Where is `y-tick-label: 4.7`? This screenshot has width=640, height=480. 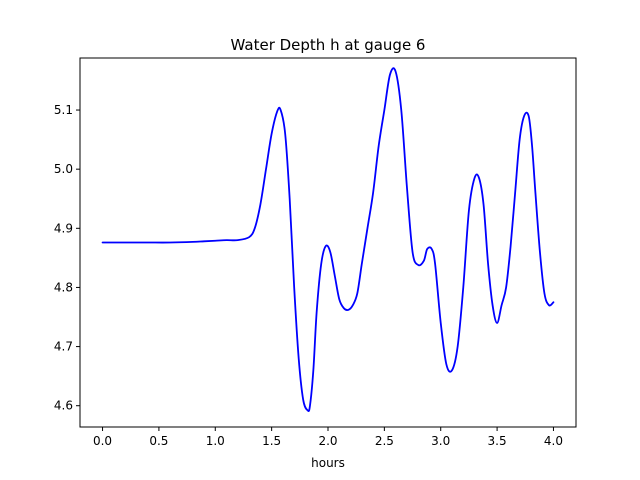 y-tick-label: 4.7 is located at coordinates (63, 347).